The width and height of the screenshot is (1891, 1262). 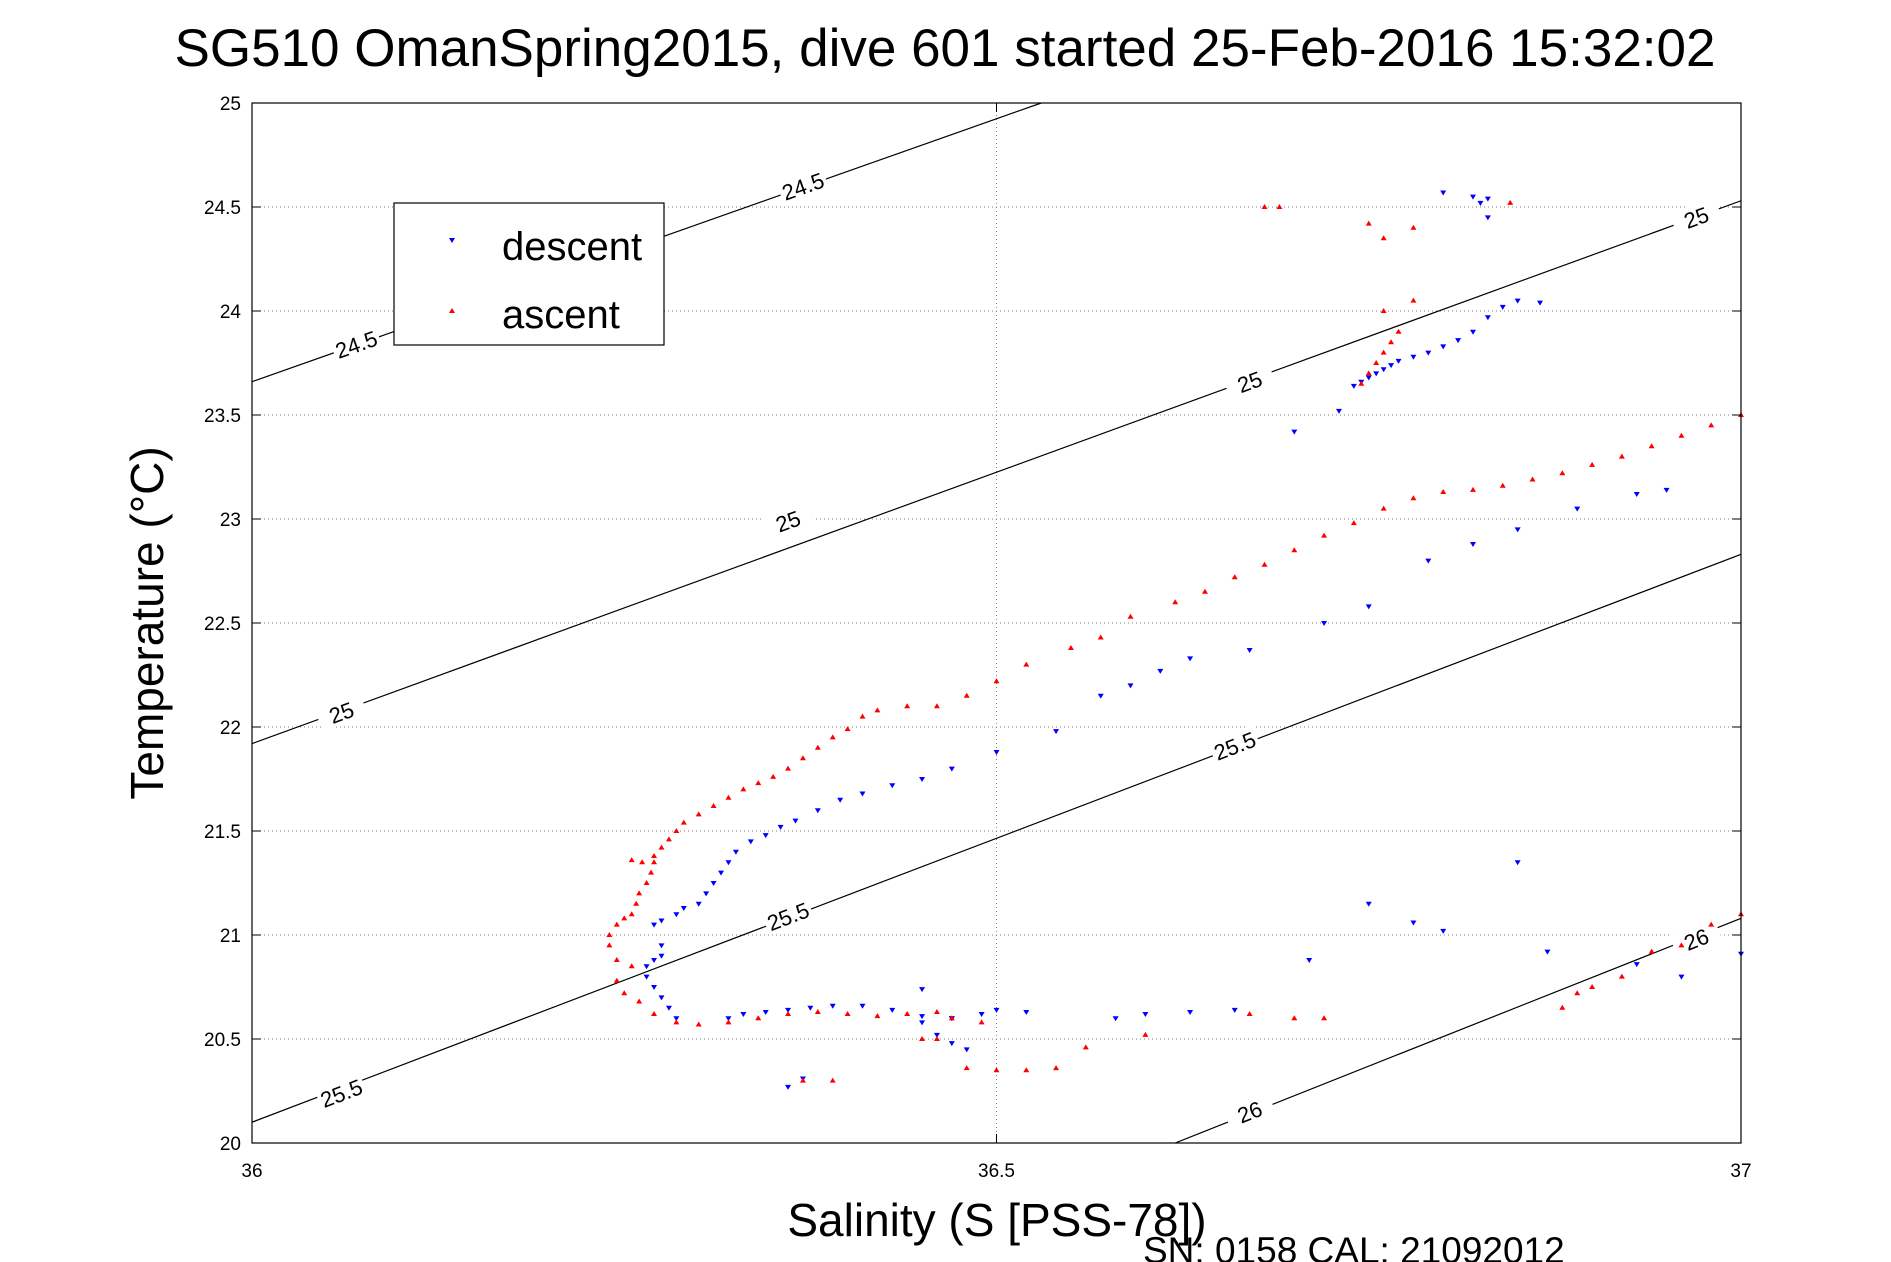 I want to click on legend: descent ascent, so click(x=529, y=274).